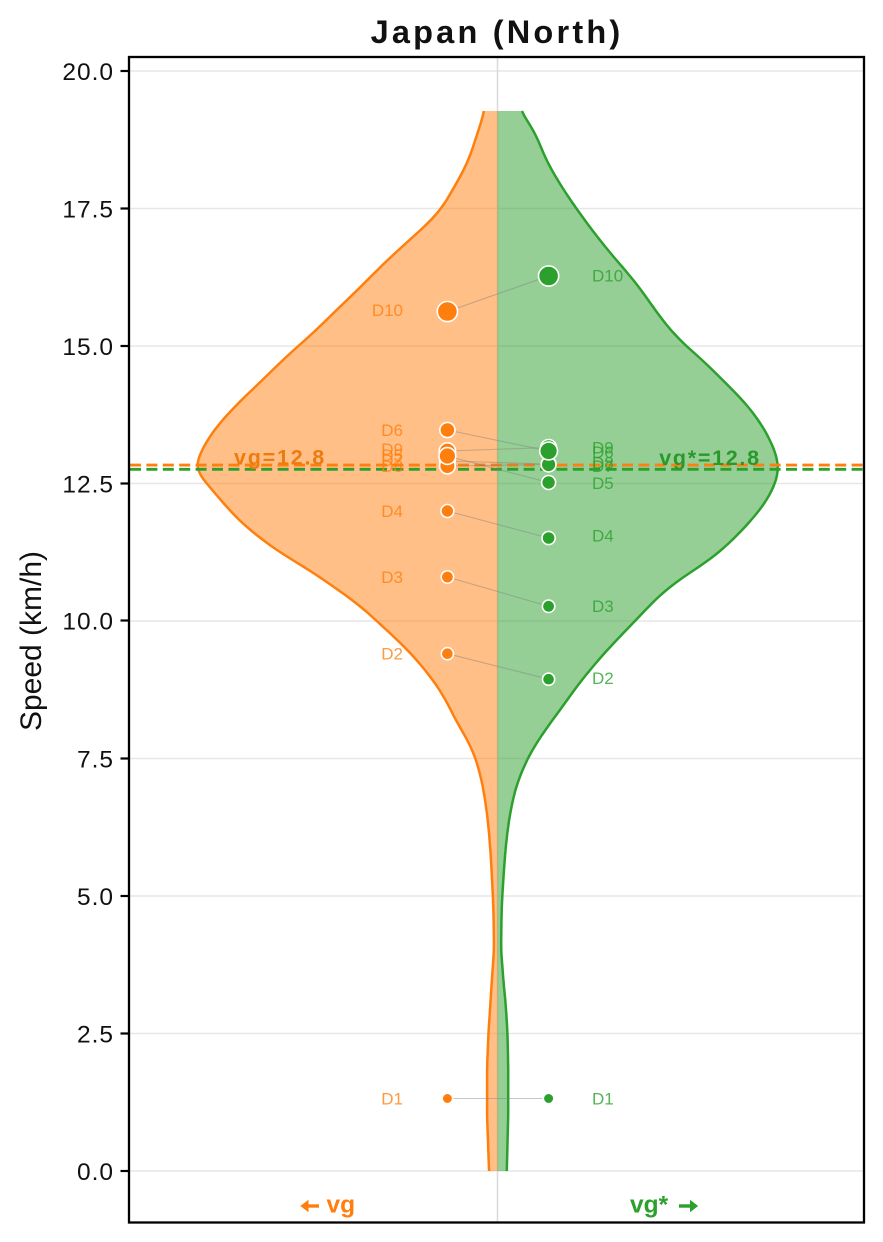 This screenshot has height=1242, width=883. What do you see at coordinates (341, 1205) in the screenshot?
I see `svg-text: vg` at bounding box center [341, 1205].